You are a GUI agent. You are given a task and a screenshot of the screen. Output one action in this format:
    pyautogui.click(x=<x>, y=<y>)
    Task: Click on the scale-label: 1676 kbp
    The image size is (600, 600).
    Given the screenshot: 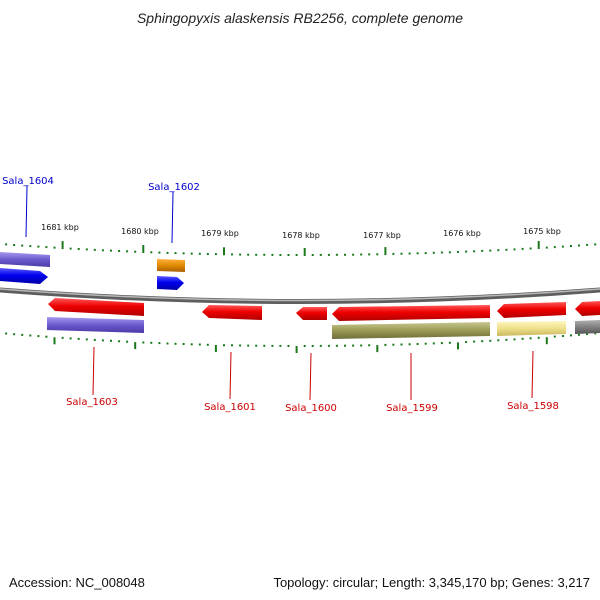 What is the action you would take?
    pyautogui.click(x=462, y=233)
    